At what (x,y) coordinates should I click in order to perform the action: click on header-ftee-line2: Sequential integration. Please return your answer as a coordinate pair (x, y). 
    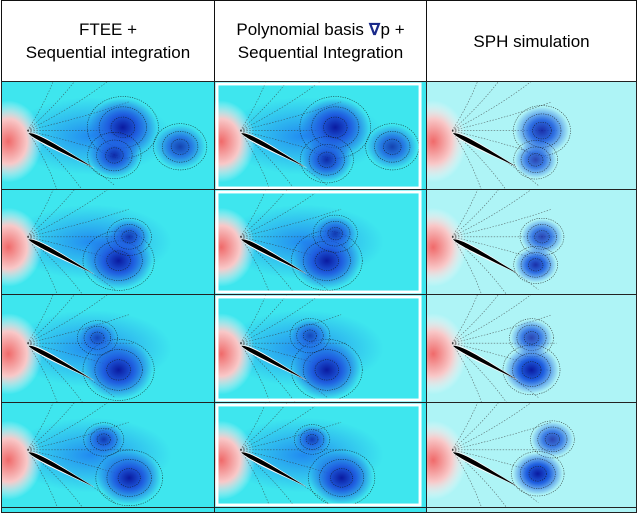
    Looking at the image, I should click on (108, 52).